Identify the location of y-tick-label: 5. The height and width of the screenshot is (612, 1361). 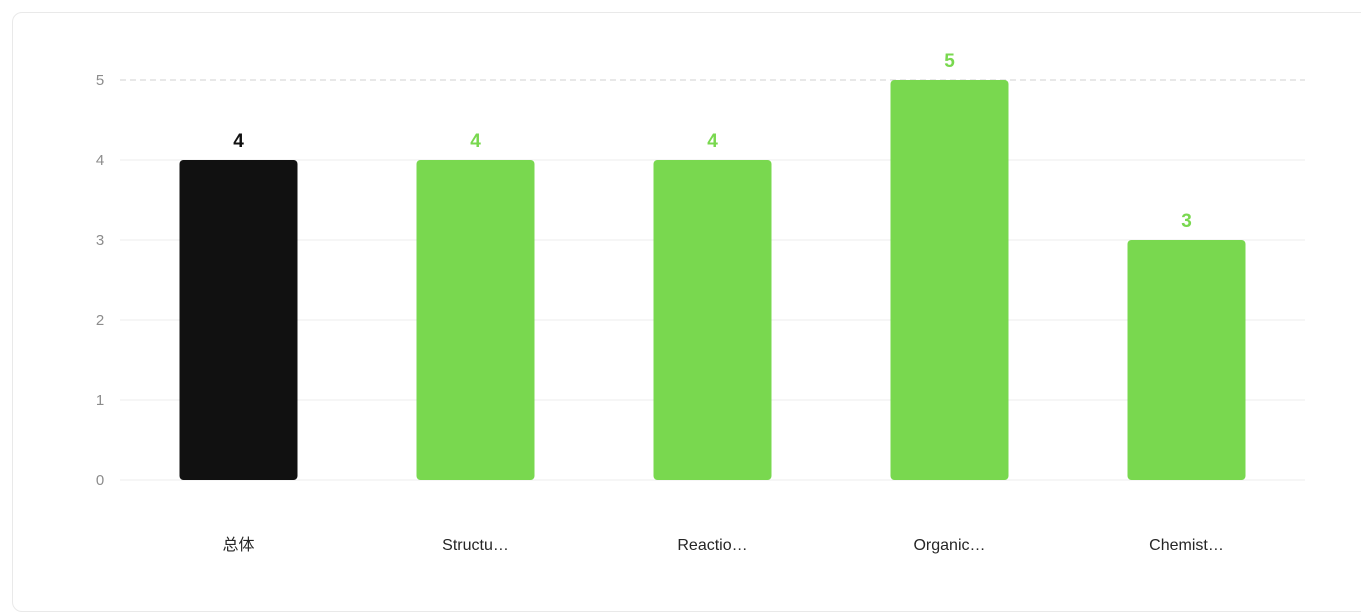
(100, 80).